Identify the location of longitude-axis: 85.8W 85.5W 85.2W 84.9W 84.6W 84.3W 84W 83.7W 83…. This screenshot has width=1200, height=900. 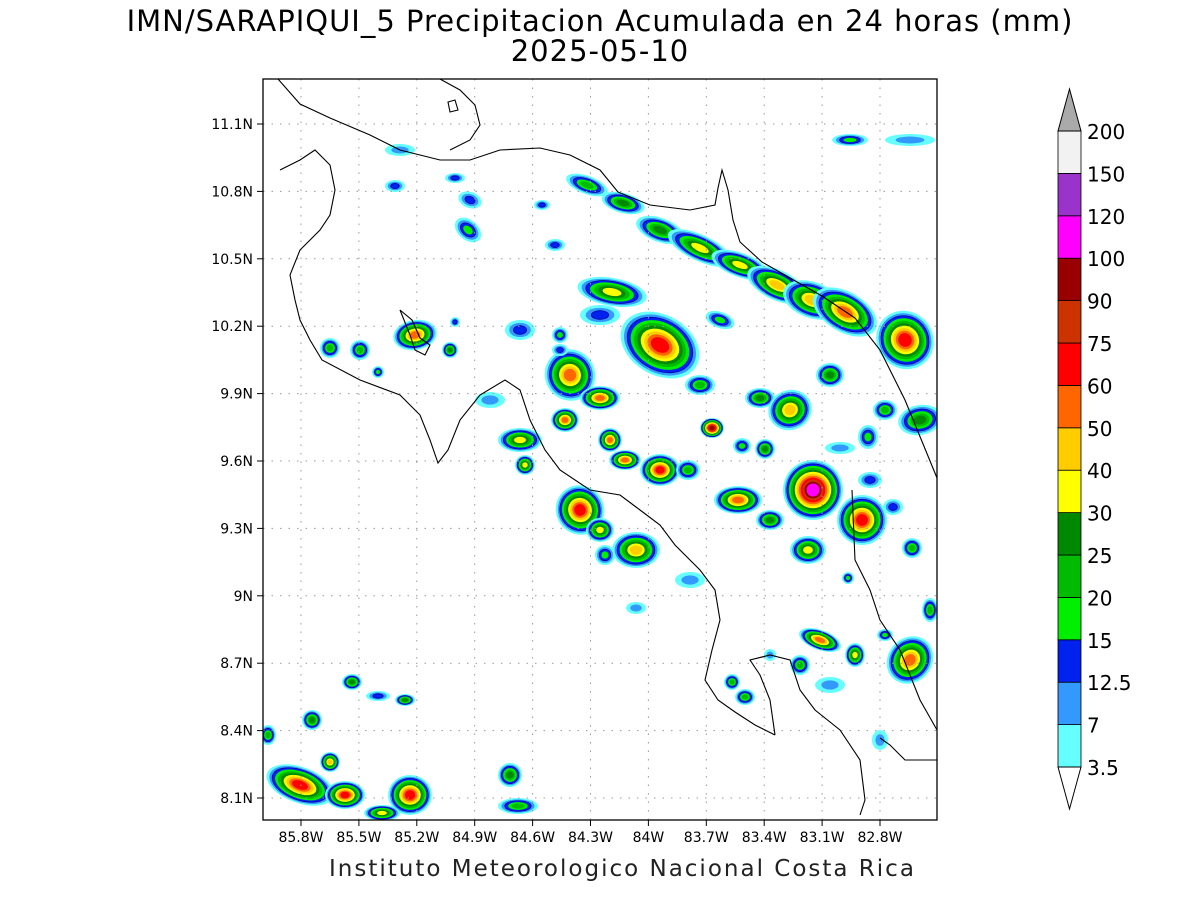
(590, 833).